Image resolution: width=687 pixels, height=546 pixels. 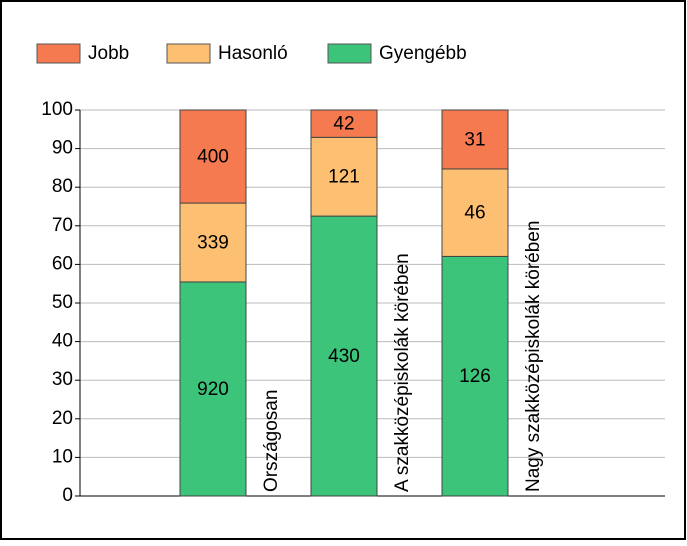 I want to click on x-tick-label: Országosan, so click(x=271, y=441).